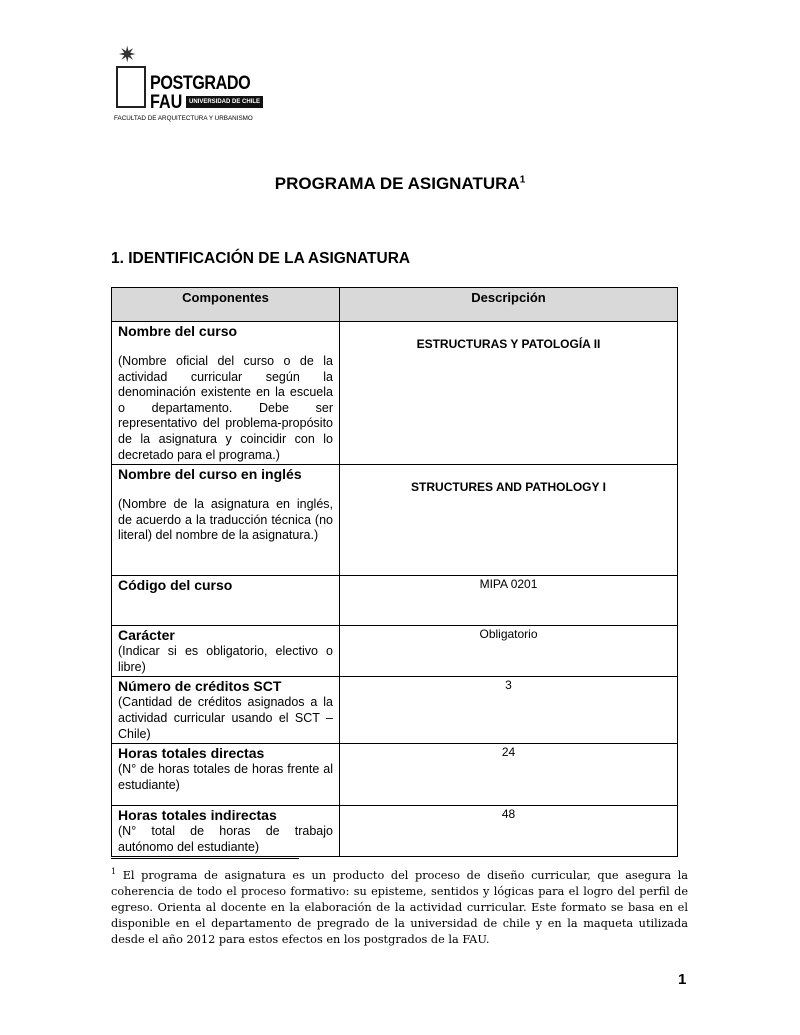 This screenshot has width=800, height=1035. Describe the element at coordinates (175, 585) in the screenshot. I see `row-label: Código del curso` at that location.